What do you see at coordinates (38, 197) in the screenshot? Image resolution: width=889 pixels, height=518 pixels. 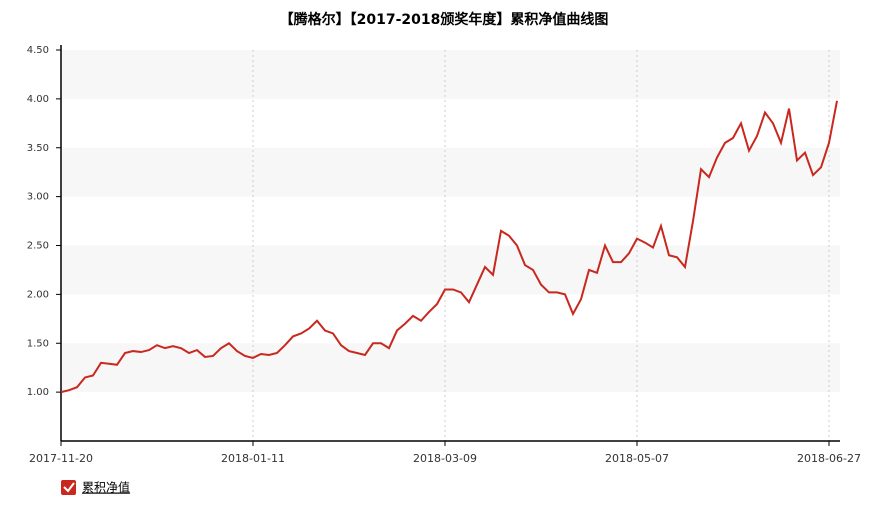 I see `y-tick-label: 3.00` at bounding box center [38, 197].